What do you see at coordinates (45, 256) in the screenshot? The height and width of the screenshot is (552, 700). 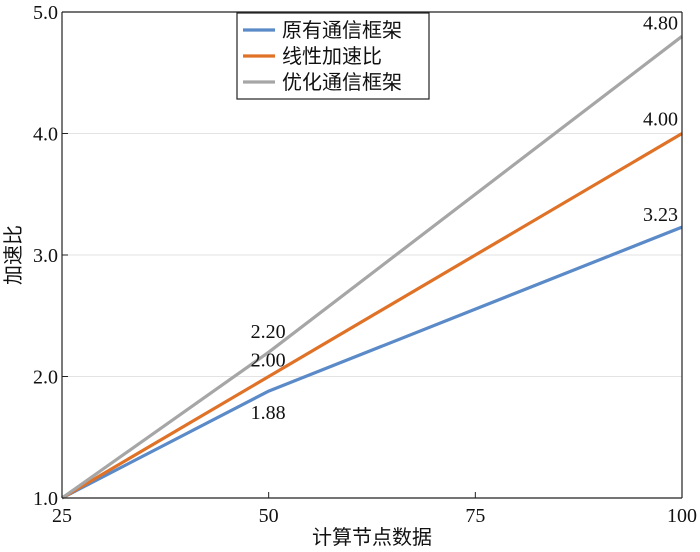 I see `y-tick-label: 3.0` at bounding box center [45, 256].